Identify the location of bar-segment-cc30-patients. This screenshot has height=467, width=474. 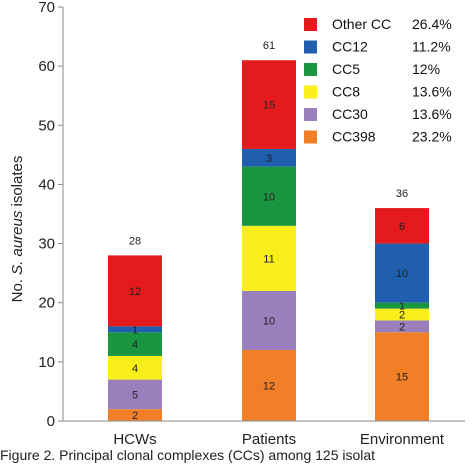
(269, 320).